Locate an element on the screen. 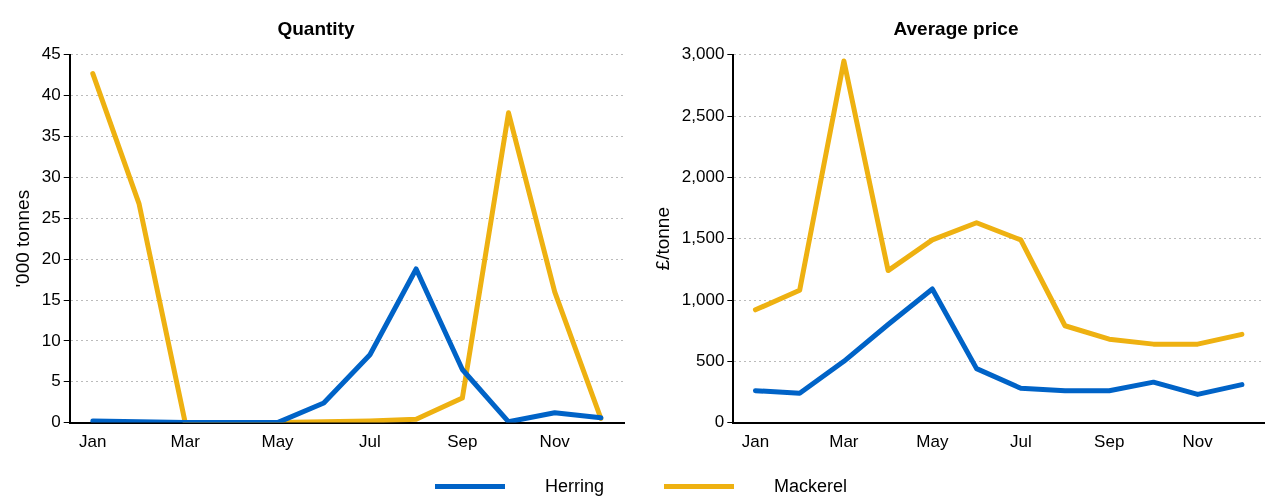 This screenshot has width=1282, height=502. y-tick-label: 35 is located at coordinates (51, 136).